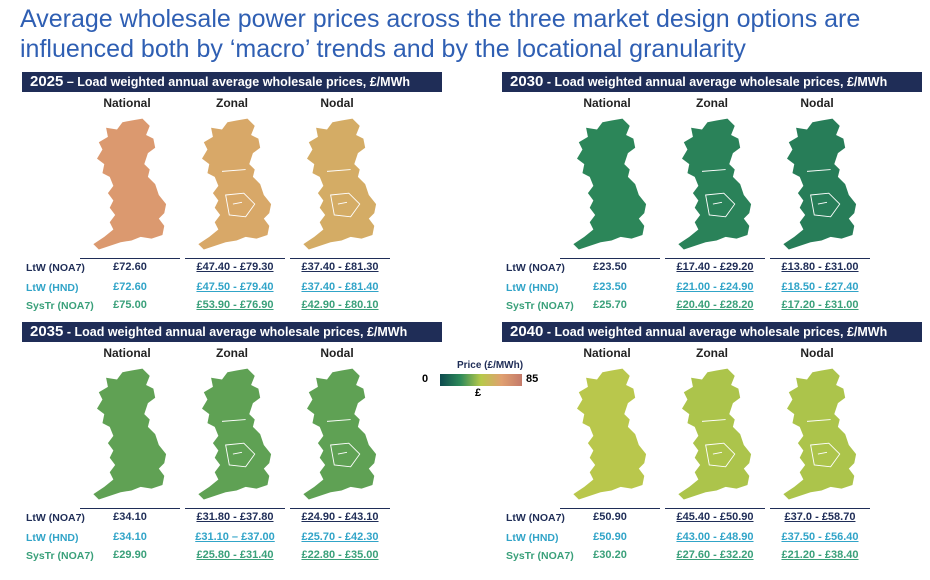 The width and height of the screenshot is (930, 580). Describe the element at coordinates (610, 305) in the screenshot. I see `price-value: £25.70` at that location.